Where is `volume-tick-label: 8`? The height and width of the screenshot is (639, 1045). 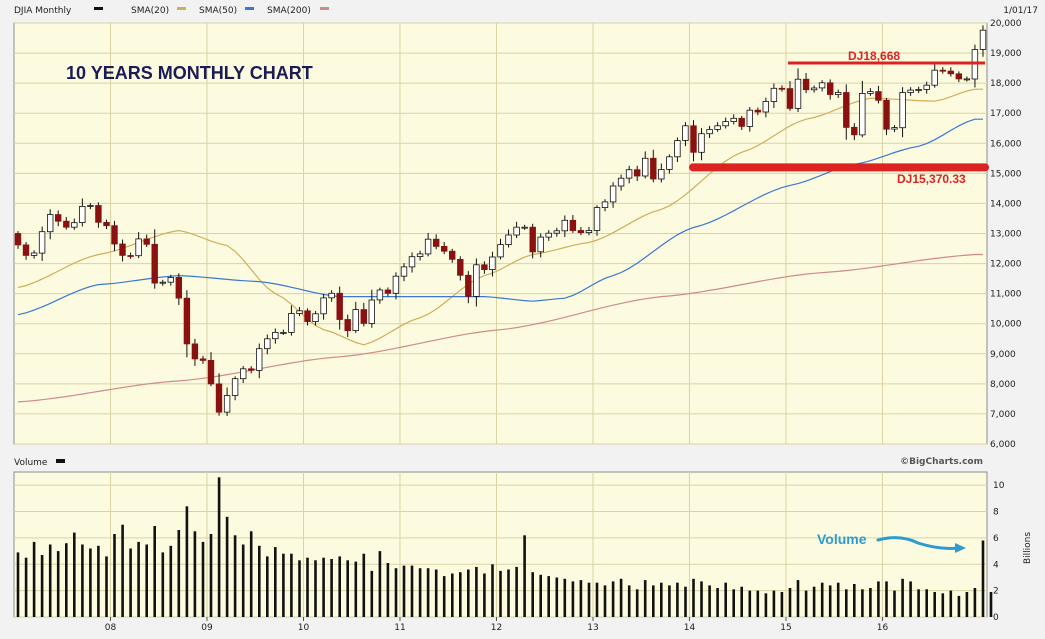 volume-tick-label: 8 is located at coordinates (996, 513).